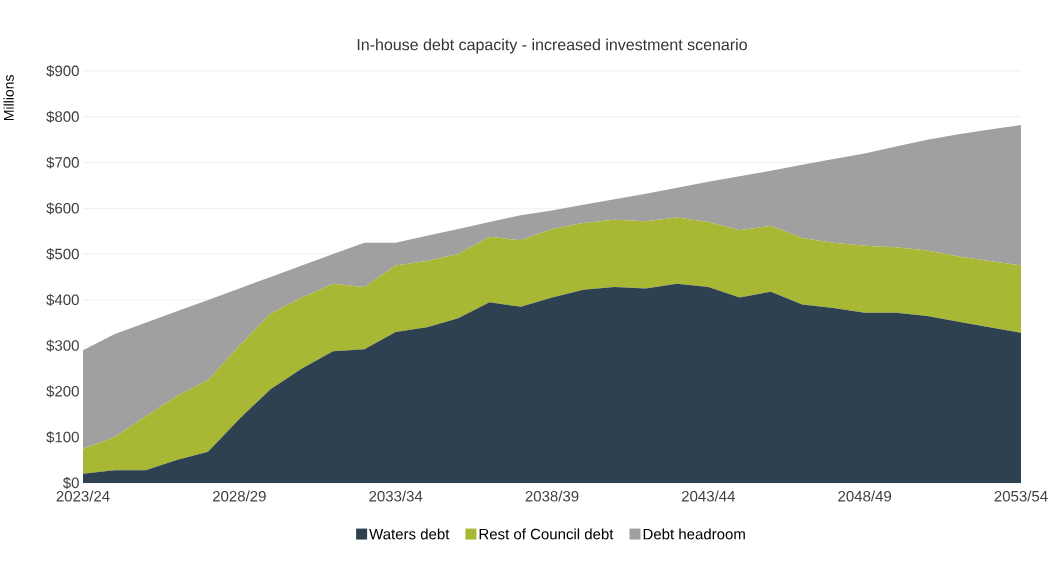 The height and width of the screenshot is (569, 1063). What do you see at coordinates (239, 496) in the screenshot?
I see `x-tick-label: 2028/29` at bounding box center [239, 496].